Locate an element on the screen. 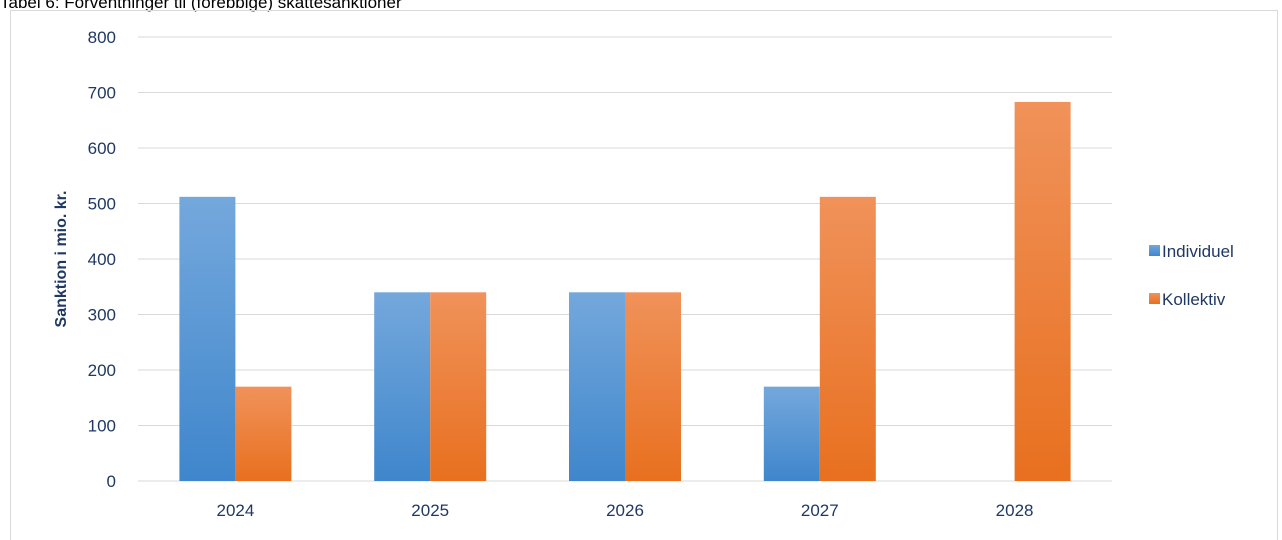 This screenshot has width=1282, height=540. y-axis-ticks: 0 100 200 300 400 500 600 700 800 is located at coordinates (102, 259).